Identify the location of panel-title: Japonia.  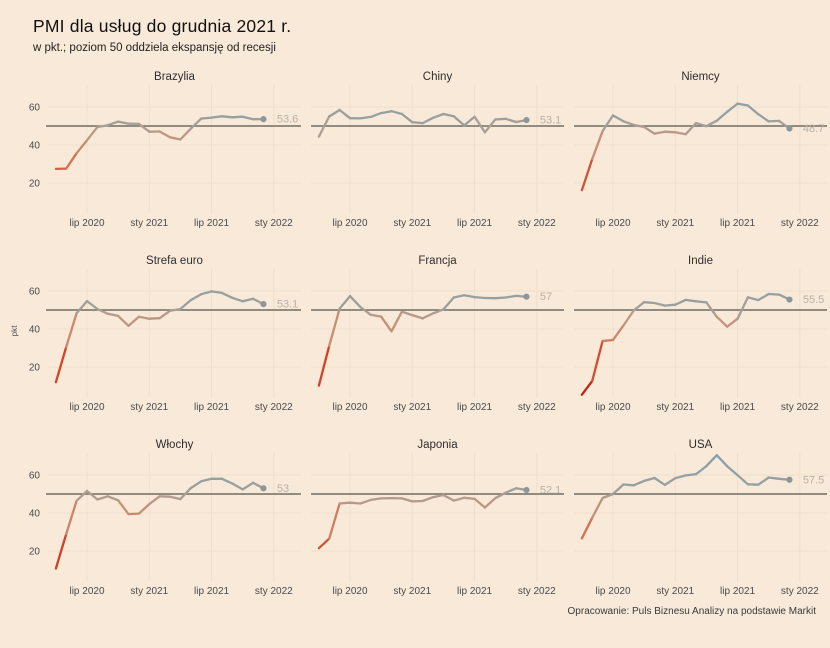
(437, 445).